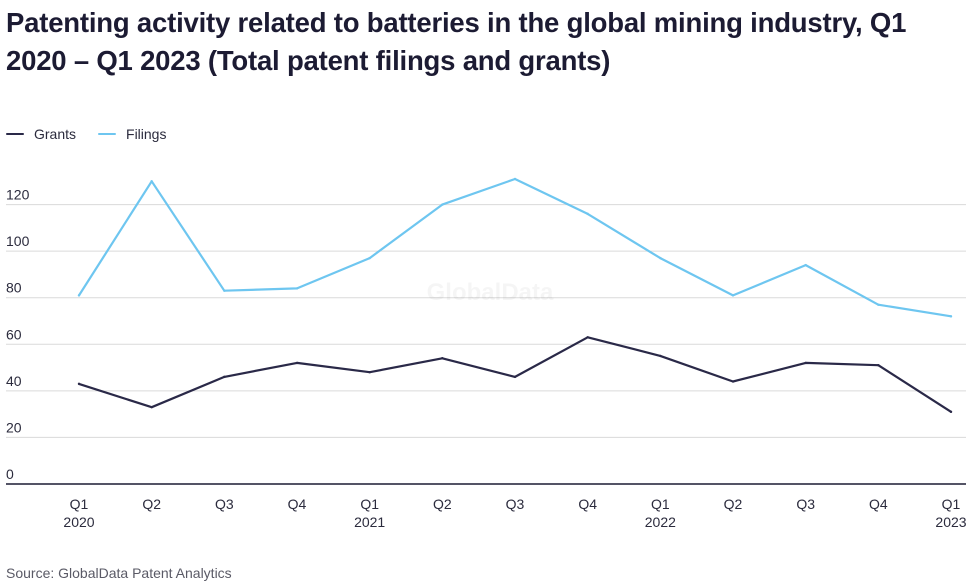  Describe the element at coordinates (587, 504) in the screenshot. I see `x-tick-label-7: Q4` at that location.